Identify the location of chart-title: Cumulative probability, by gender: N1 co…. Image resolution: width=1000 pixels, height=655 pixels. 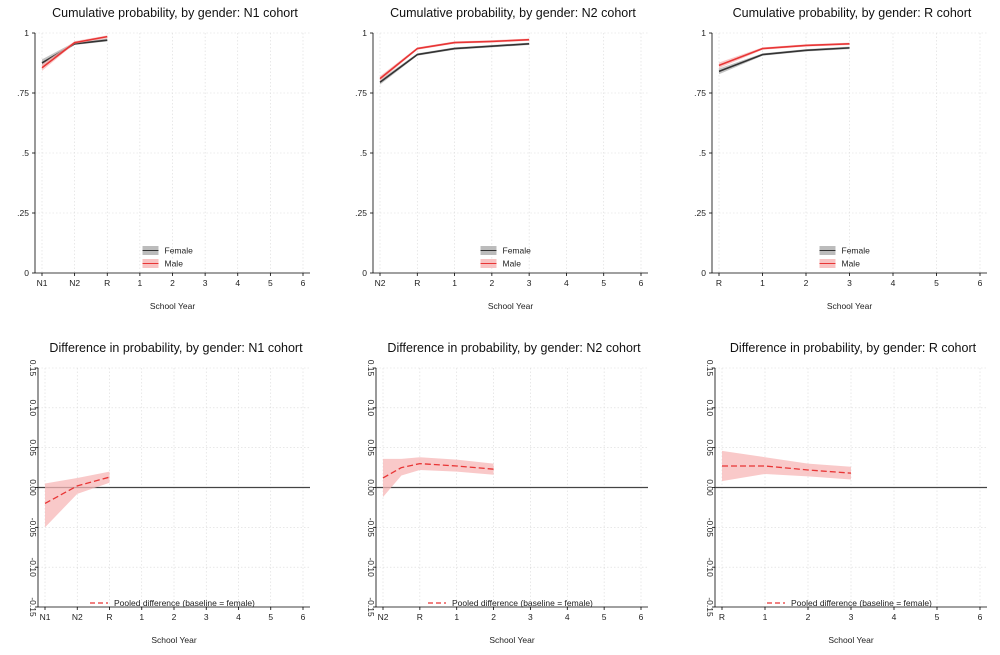
(175, 13).